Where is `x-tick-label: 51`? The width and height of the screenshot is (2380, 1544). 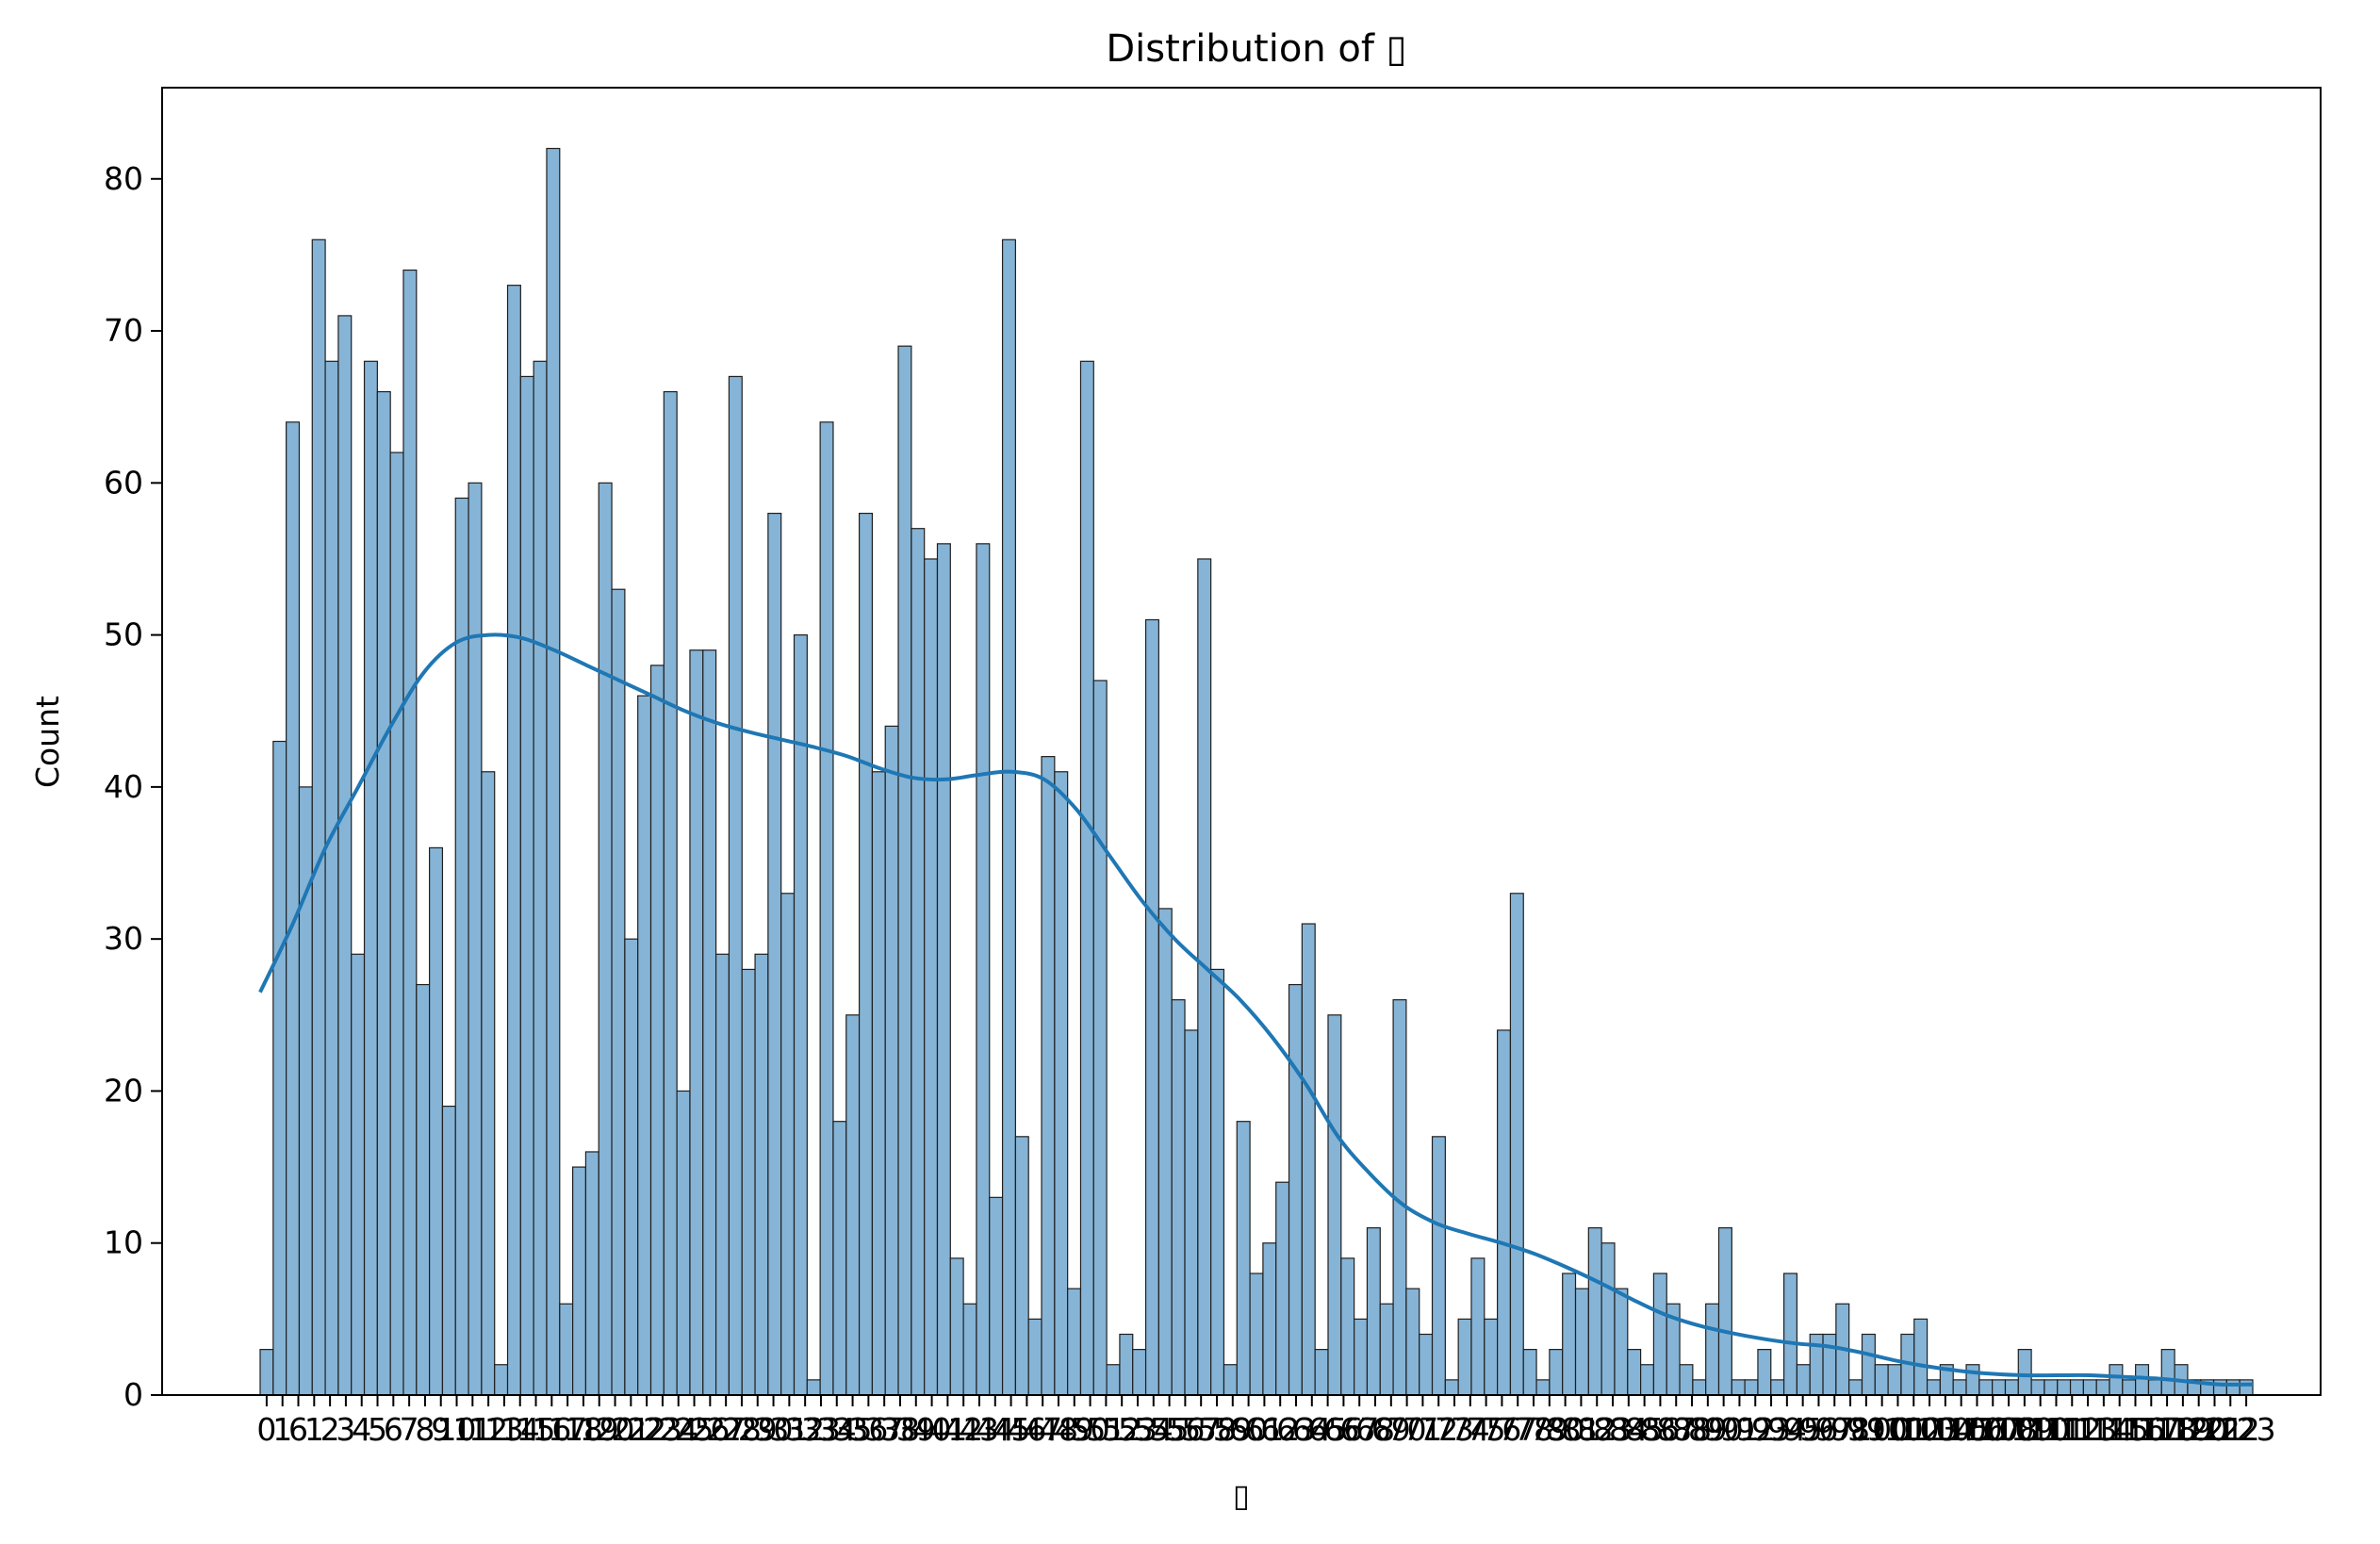
x-tick-label: 51 is located at coordinates (1105, 1429).